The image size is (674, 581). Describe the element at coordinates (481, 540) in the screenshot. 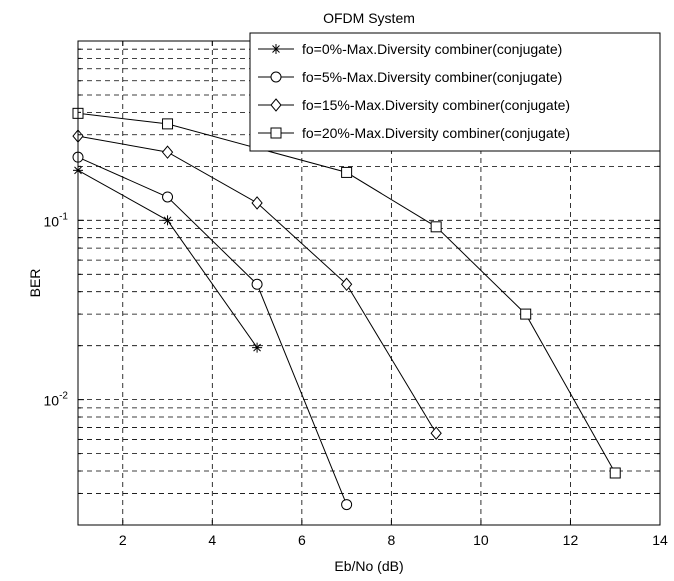

I see `x-tick-label: 10` at that location.